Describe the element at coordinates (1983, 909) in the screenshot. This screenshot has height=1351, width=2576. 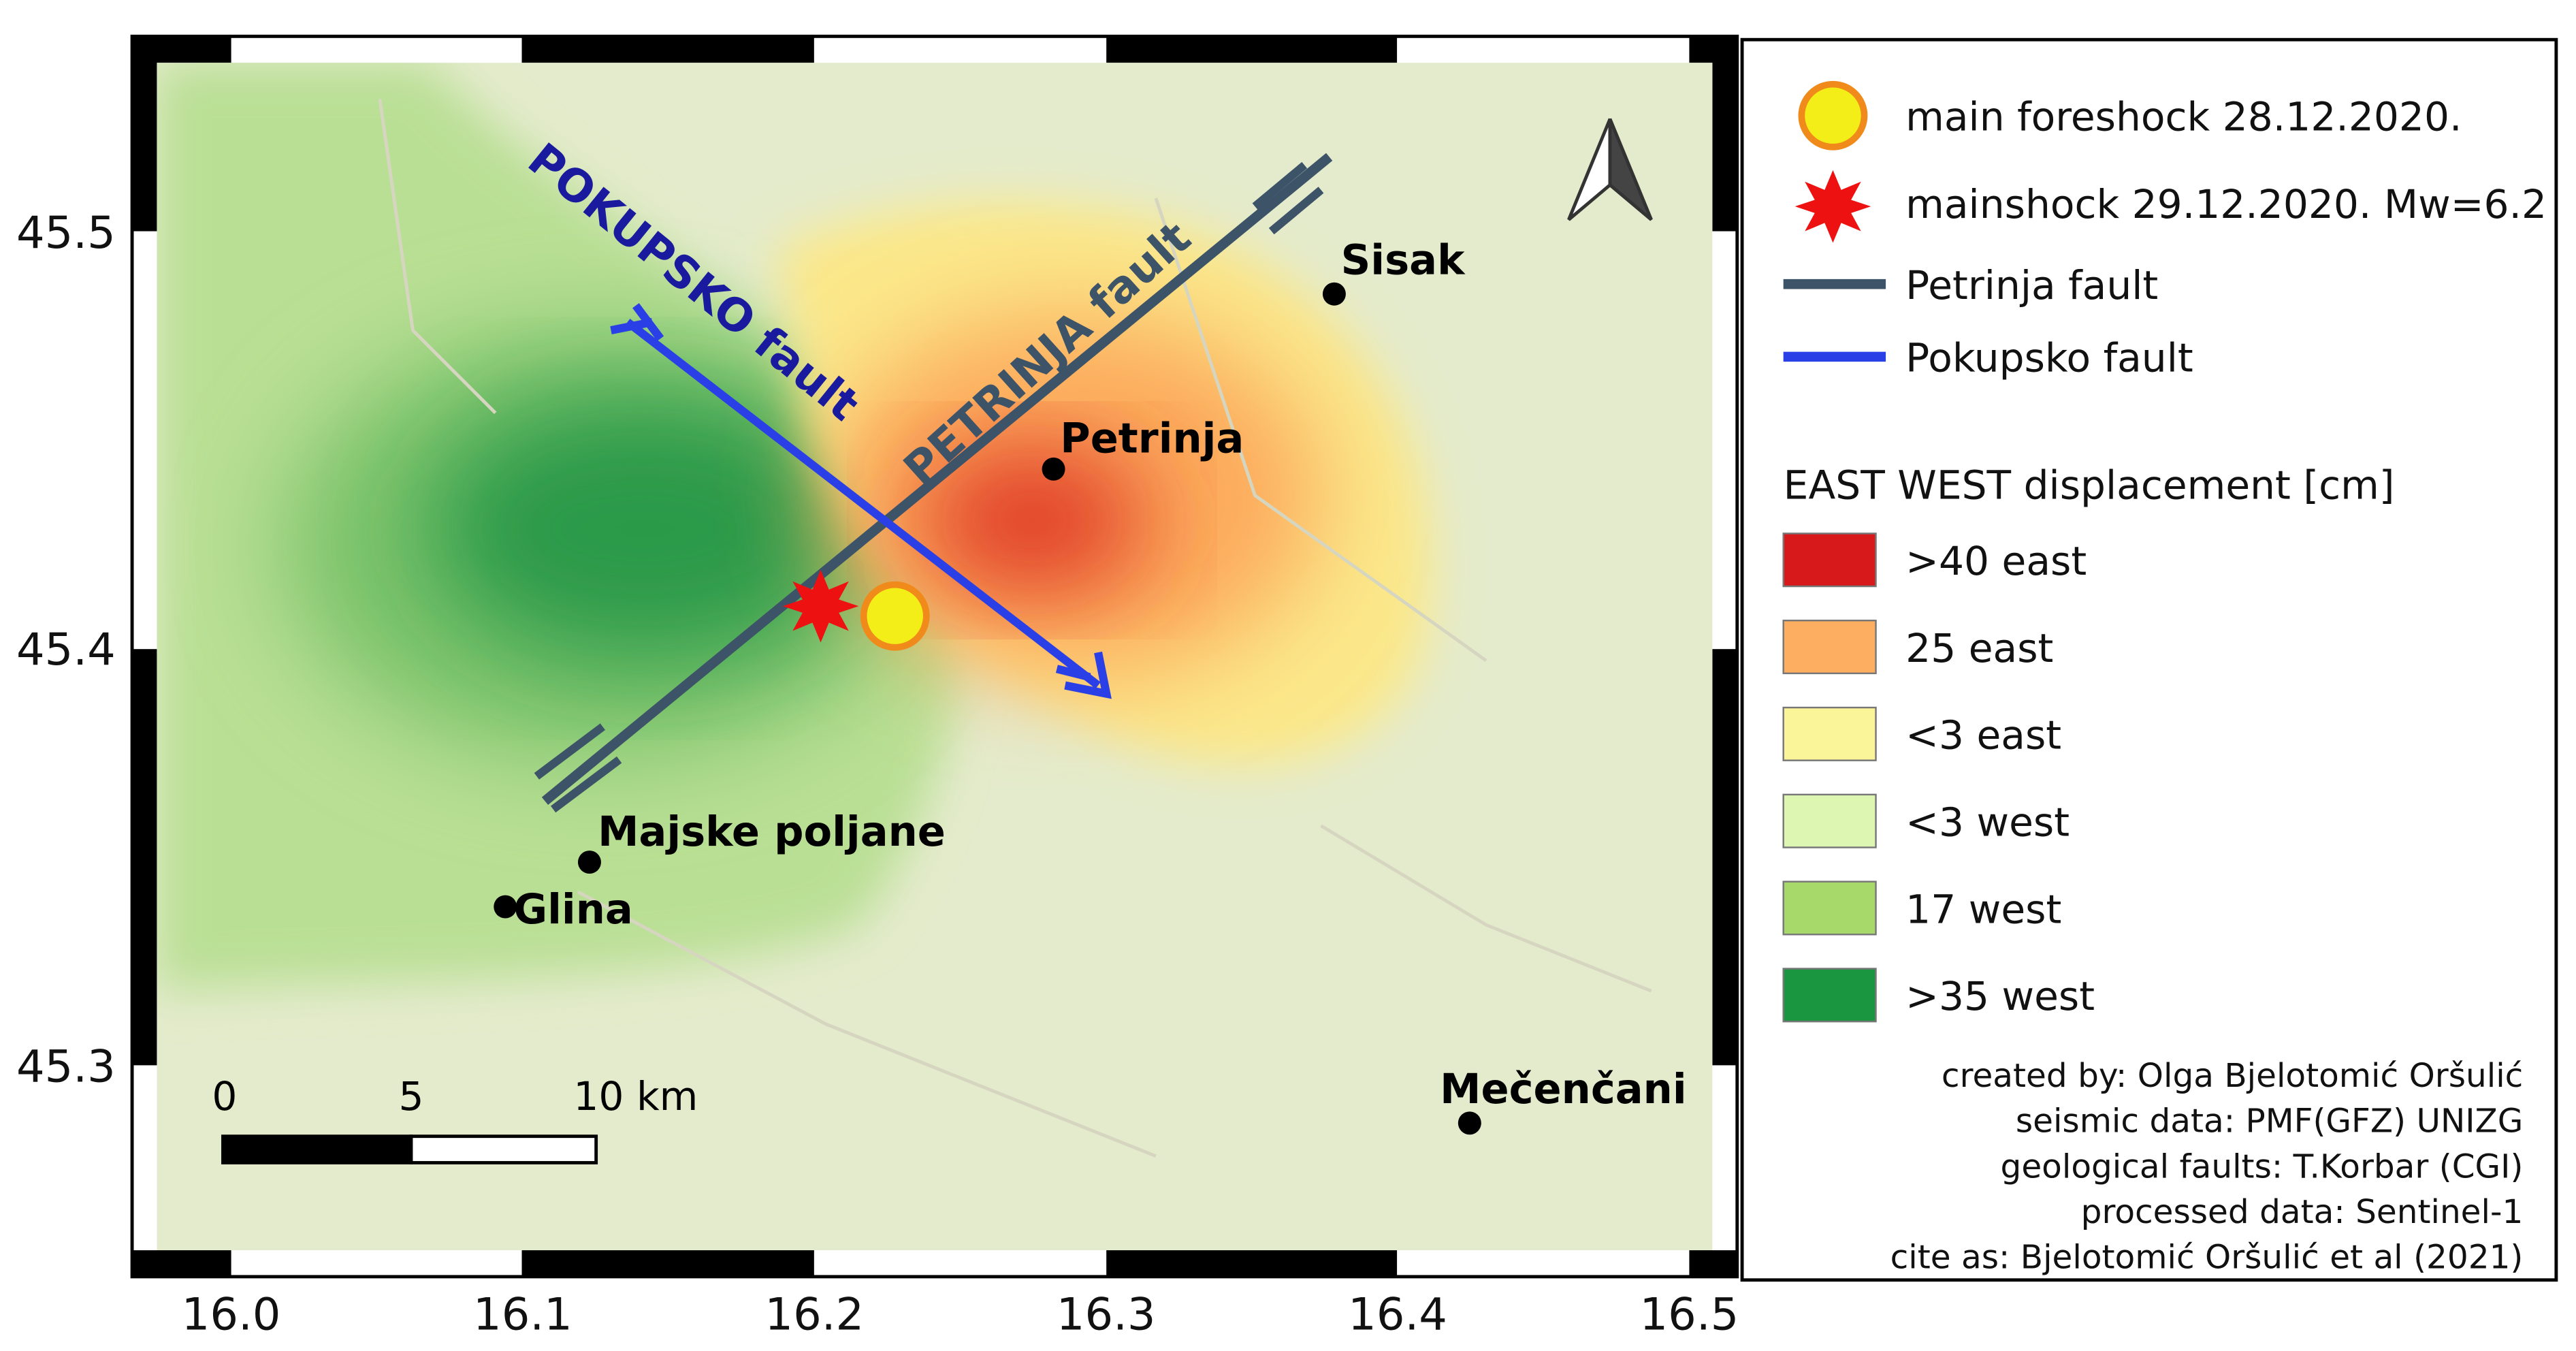
I see `legend-label: 17 west` at that location.